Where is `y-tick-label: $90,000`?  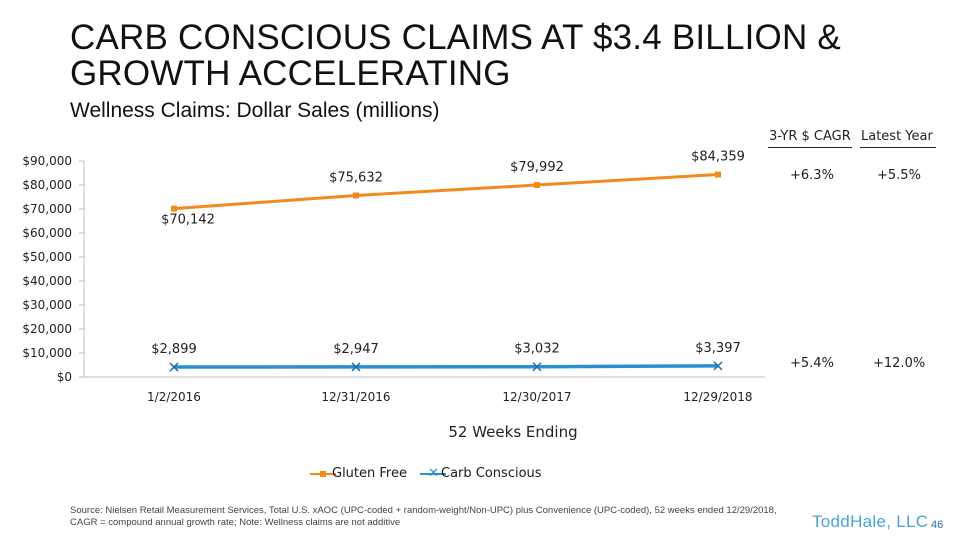 y-tick-label: $90,000 is located at coordinates (47, 161).